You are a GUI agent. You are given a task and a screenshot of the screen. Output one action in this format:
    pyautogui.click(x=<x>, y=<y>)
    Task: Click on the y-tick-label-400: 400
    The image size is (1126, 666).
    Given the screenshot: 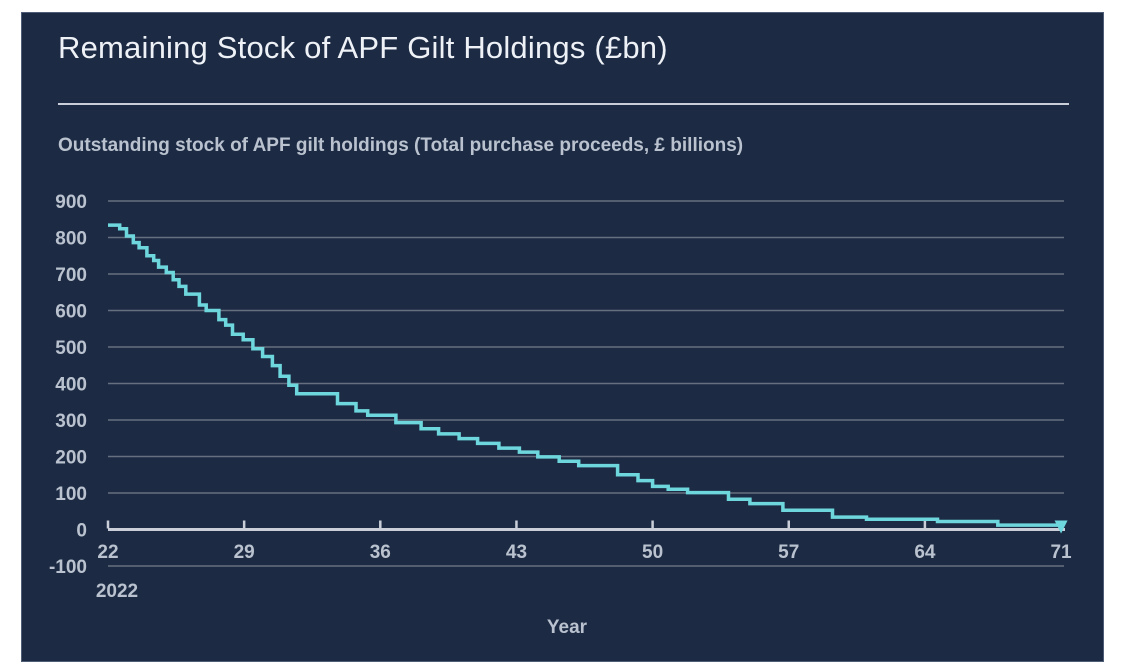 What is the action you would take?
    pyautogui.click(x=71, y=385)
    